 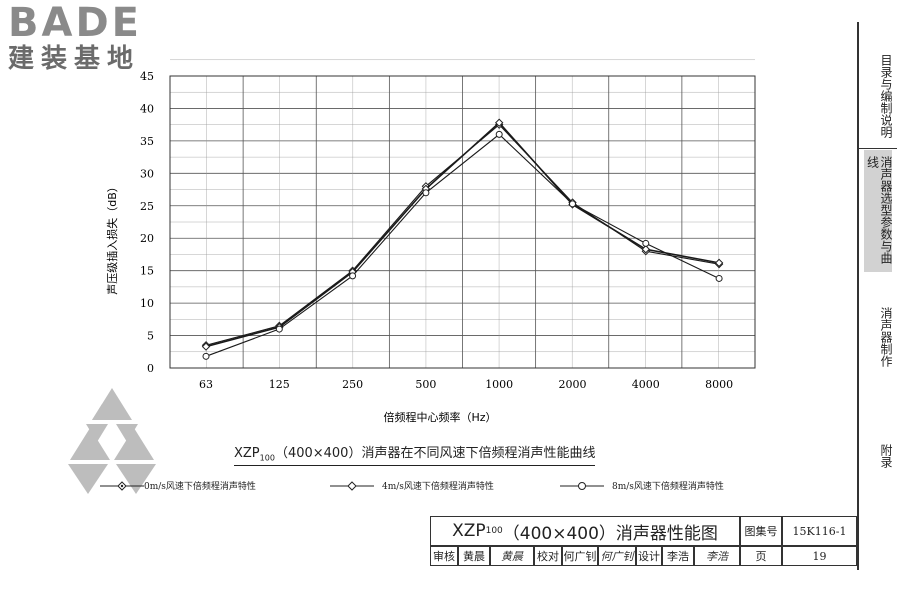 I want to click on review-signature: 黄晨, so click(x=512, y=556).